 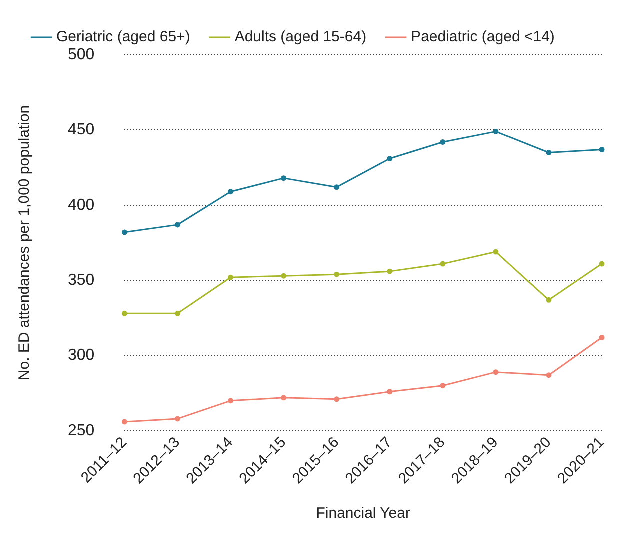 What do you see at coordinates (81, 431) in the screenshot?
I see `y-tick-label: 250` at bounding box center [81, 431].